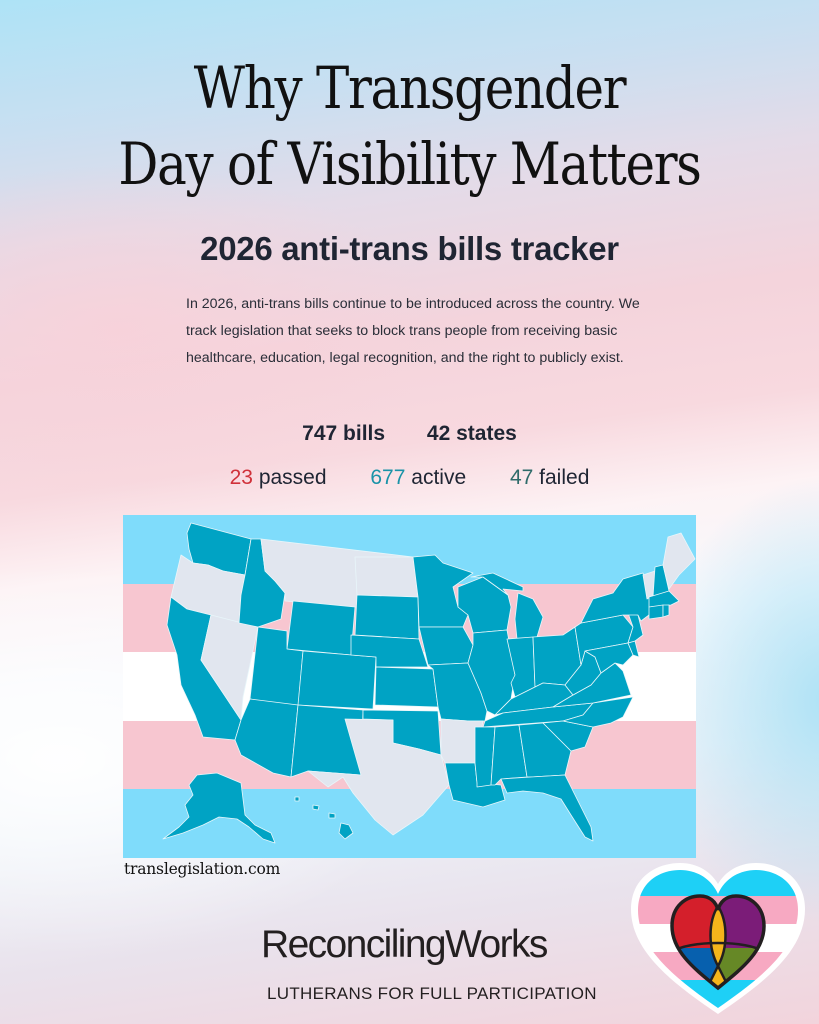 The image size is (819, 1024). Describe the element at coordinates (404, 944) in the screenshot. I see `reconcilingworks-logo-text: ReconcilingWorks` at that location.